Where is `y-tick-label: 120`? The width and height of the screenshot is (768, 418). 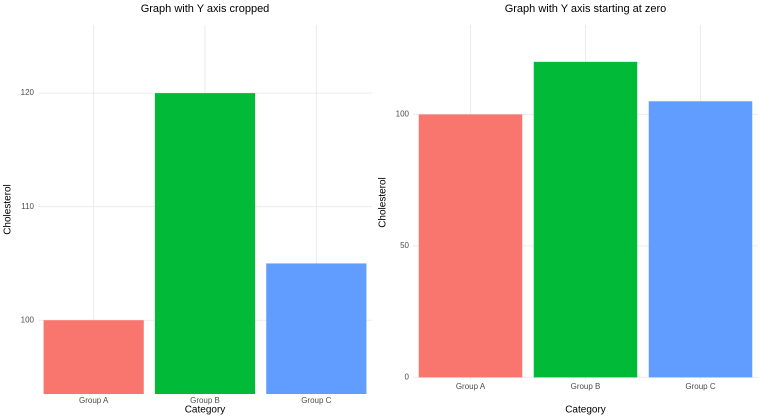
y-tick-label: 120 is located at coordinates (28, 92).